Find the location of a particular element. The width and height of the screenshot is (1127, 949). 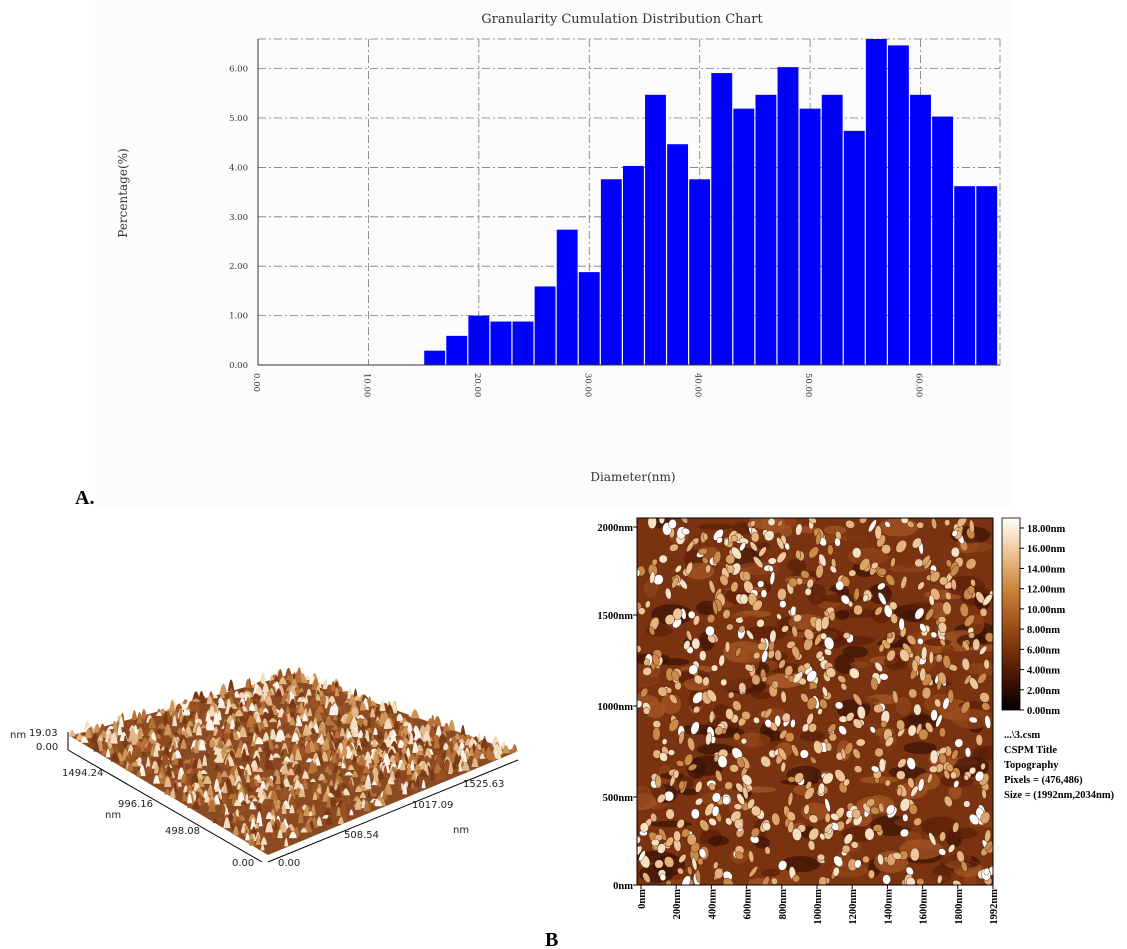

file-info-line: CSPM Title is located at coordinates (1030, 750).